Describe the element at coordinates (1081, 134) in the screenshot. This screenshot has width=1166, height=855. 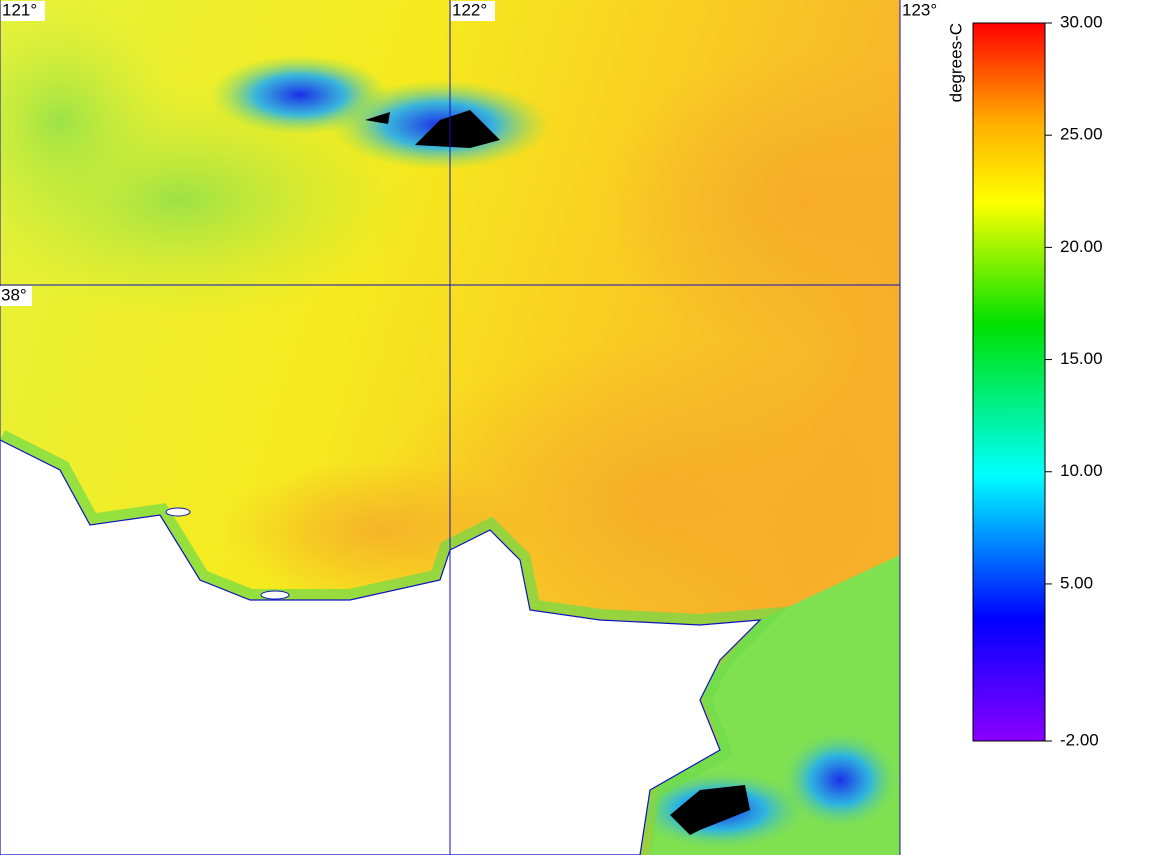
I see `colorbar-tick-label: 25.00` at that location.